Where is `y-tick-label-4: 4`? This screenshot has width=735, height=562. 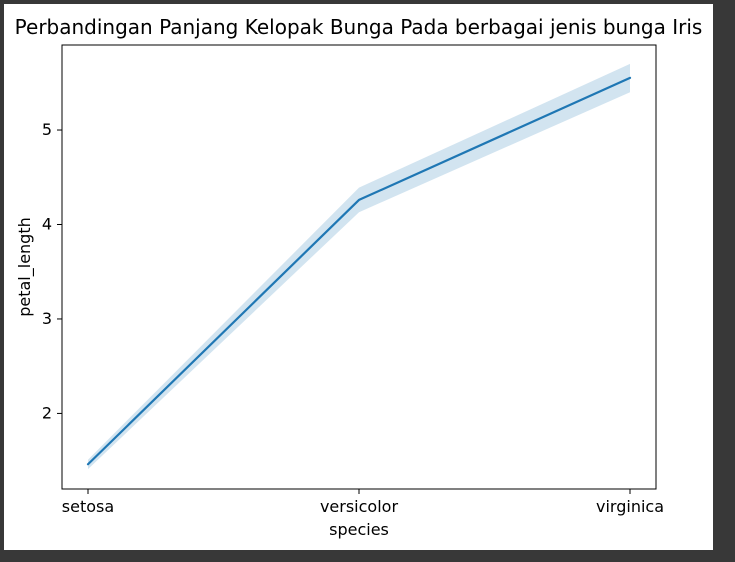
y-tick-label-4: 4 is located at coordinates (47, 223).